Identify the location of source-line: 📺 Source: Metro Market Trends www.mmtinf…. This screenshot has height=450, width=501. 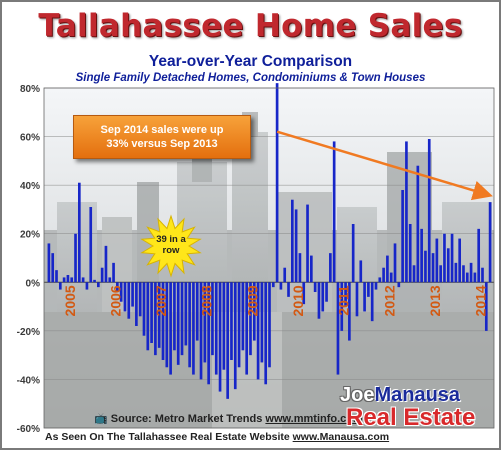
(228, 418).